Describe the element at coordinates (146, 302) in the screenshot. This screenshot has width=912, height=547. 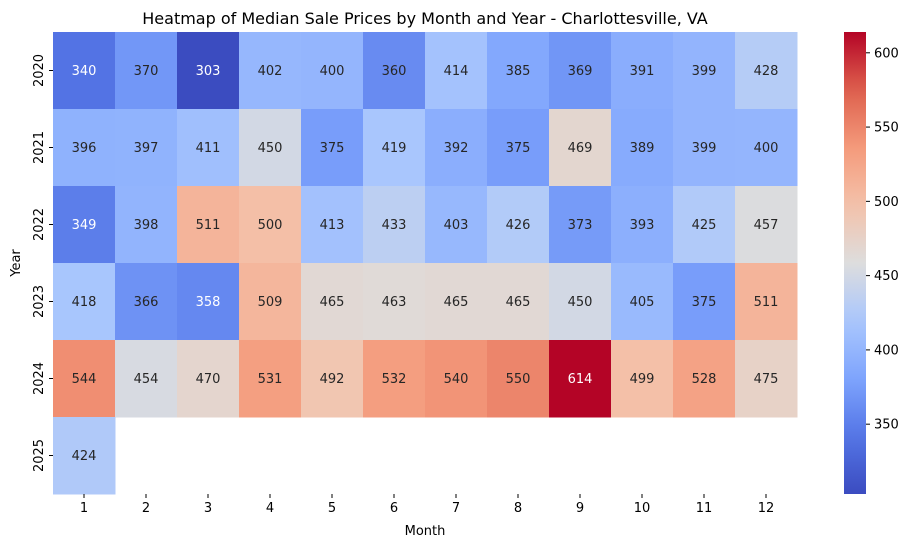
I see `cell-value-label: 366` at that location.